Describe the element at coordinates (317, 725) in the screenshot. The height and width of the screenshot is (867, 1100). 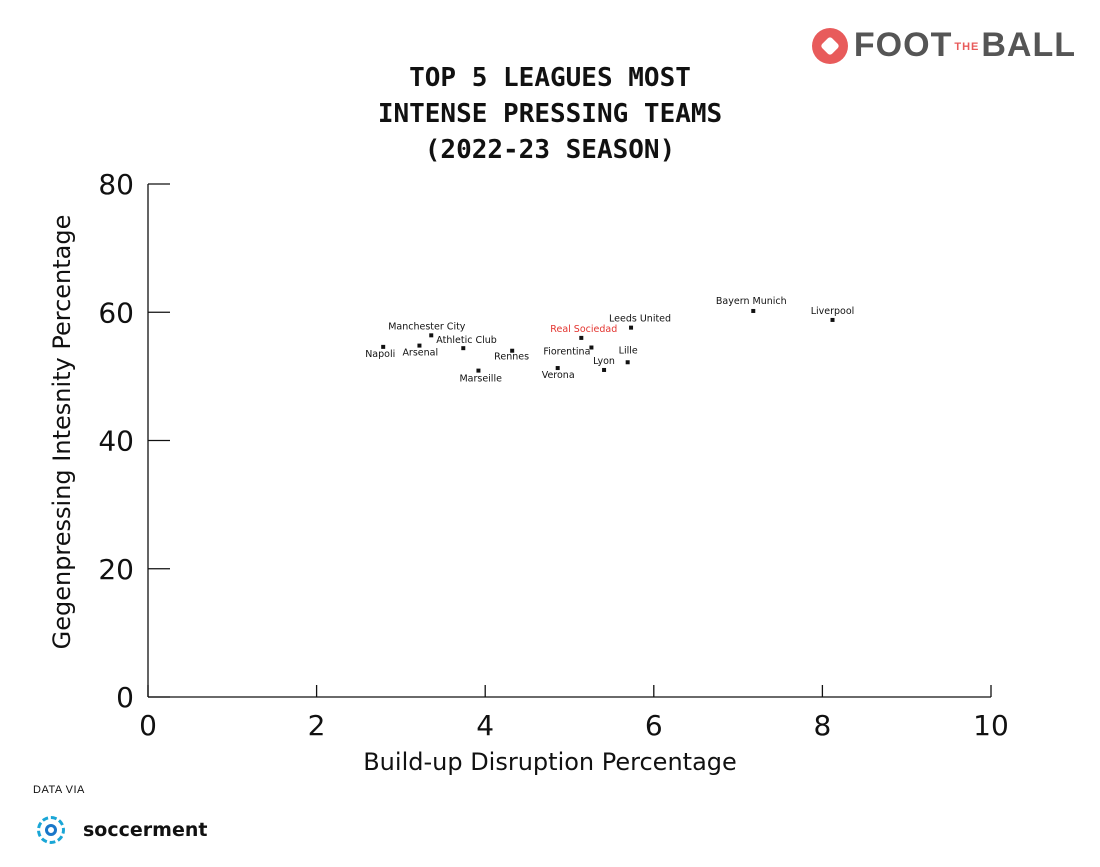
I see `x-tick-label: 2` at that location.